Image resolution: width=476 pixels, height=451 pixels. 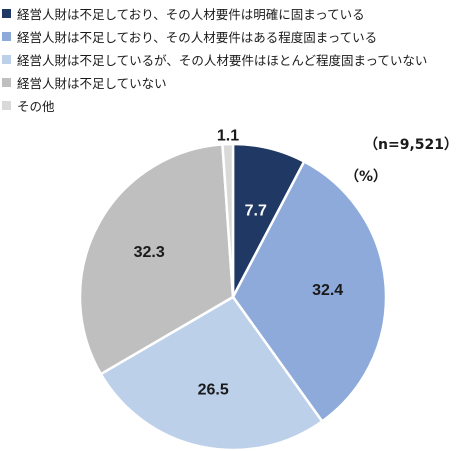 What do you see at coordinates (366, 177) in the screenshot?
I see `unit-label: （%）` at bounding box center [366, 177].